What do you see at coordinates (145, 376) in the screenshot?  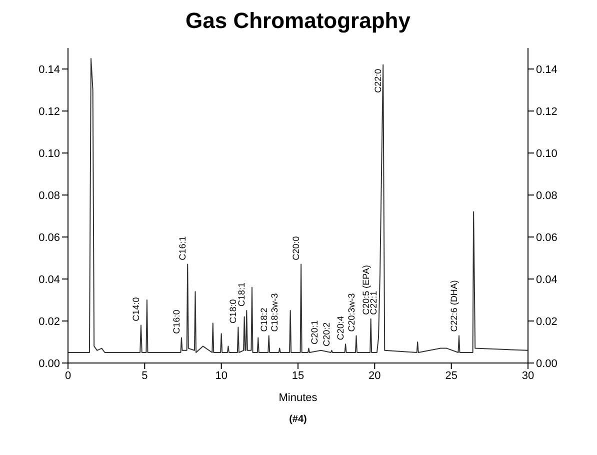 I see `x-tick-label: 5` at bounding box center [145, 376].